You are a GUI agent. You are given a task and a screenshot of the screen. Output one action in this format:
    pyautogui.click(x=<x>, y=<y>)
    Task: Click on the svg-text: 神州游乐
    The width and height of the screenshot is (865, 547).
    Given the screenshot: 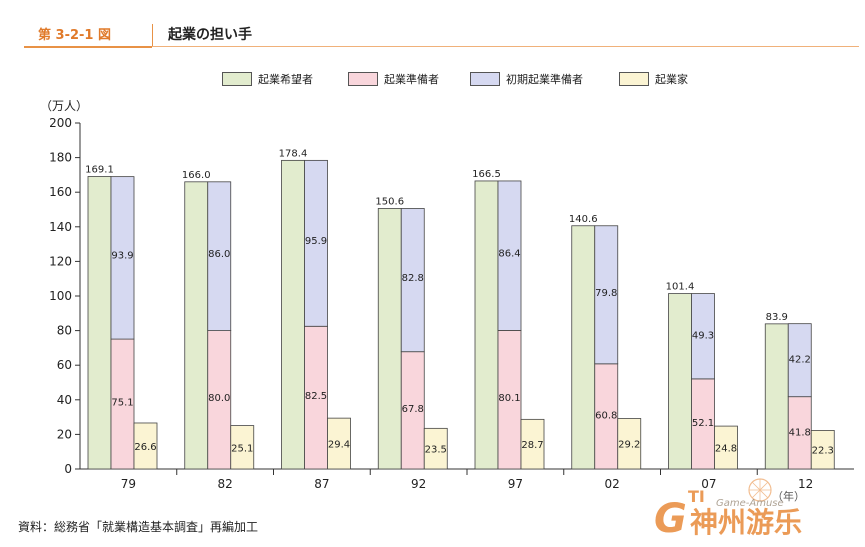 What is the action you would take?
    pyautogui.click(x=746, y=522)
    